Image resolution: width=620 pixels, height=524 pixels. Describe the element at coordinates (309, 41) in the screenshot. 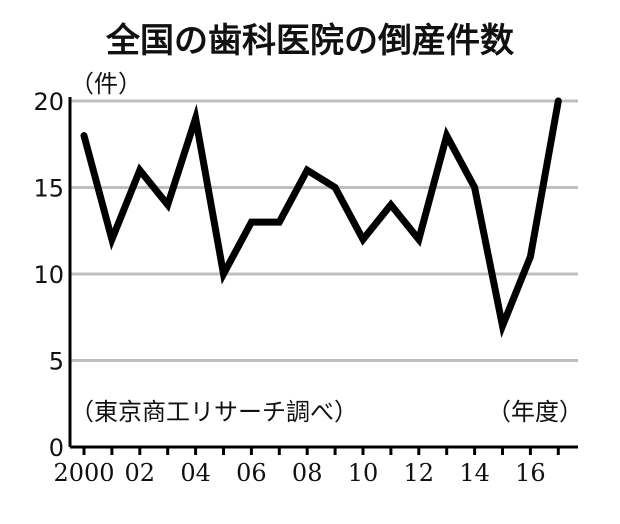

I see `chart-title: 全国の歯科医院の倒産件数` at that location.